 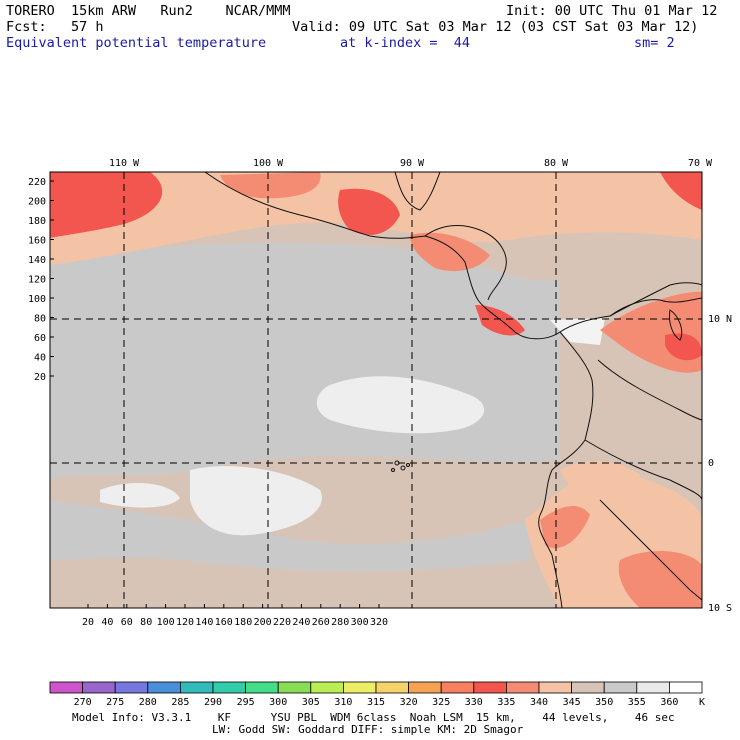 What do you see at coordinates (681, 191) in the screenshot?
I see `field-hot-ne` at bounding box center [681, 191].